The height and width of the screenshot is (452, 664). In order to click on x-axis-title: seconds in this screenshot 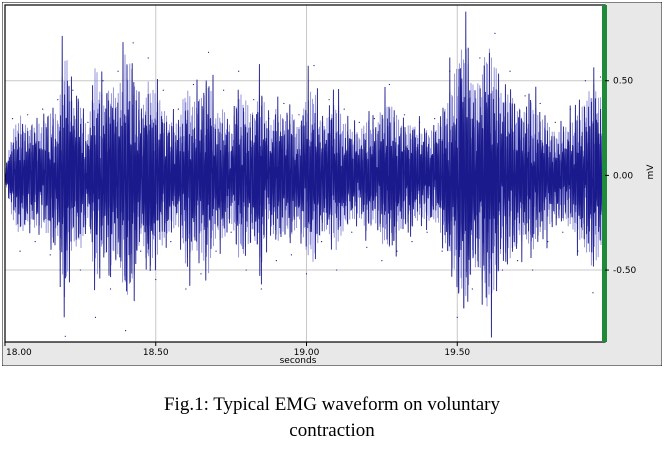, I will do `click(298, 361)`.